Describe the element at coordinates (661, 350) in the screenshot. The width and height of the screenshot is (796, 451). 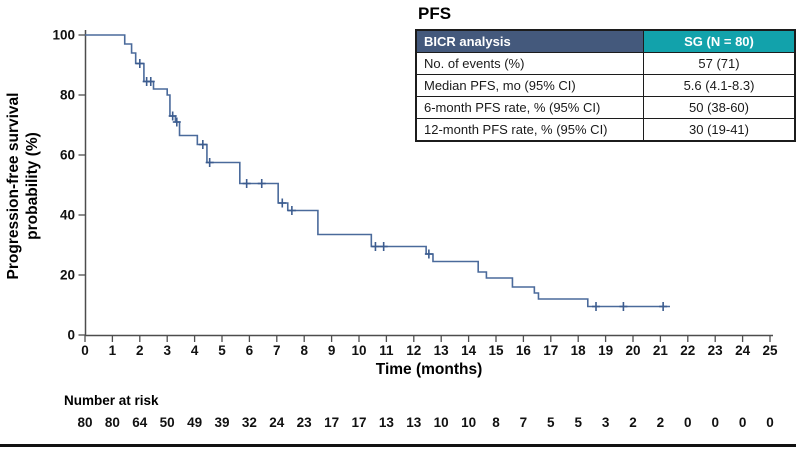
I see `x-tick-label: 21` at that location.